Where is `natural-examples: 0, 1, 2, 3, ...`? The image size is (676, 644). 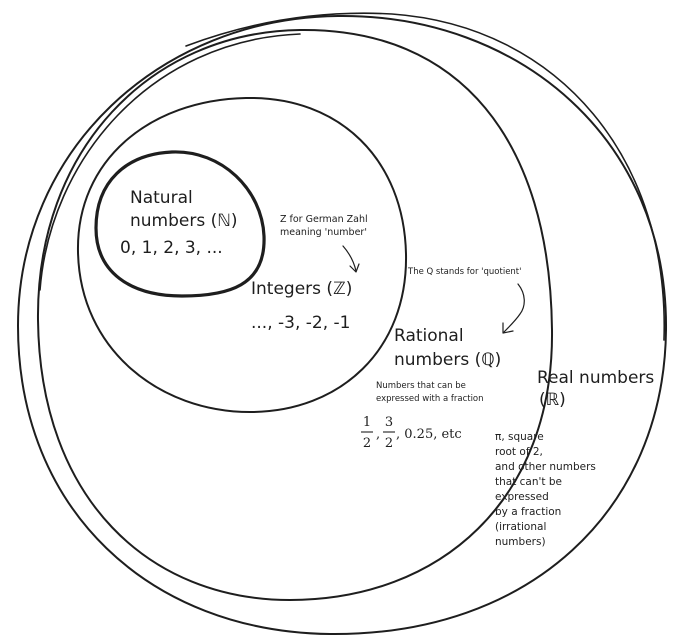
natural-examples: 0, 1, 2, 3, ... is located at coordinates (171, 248).